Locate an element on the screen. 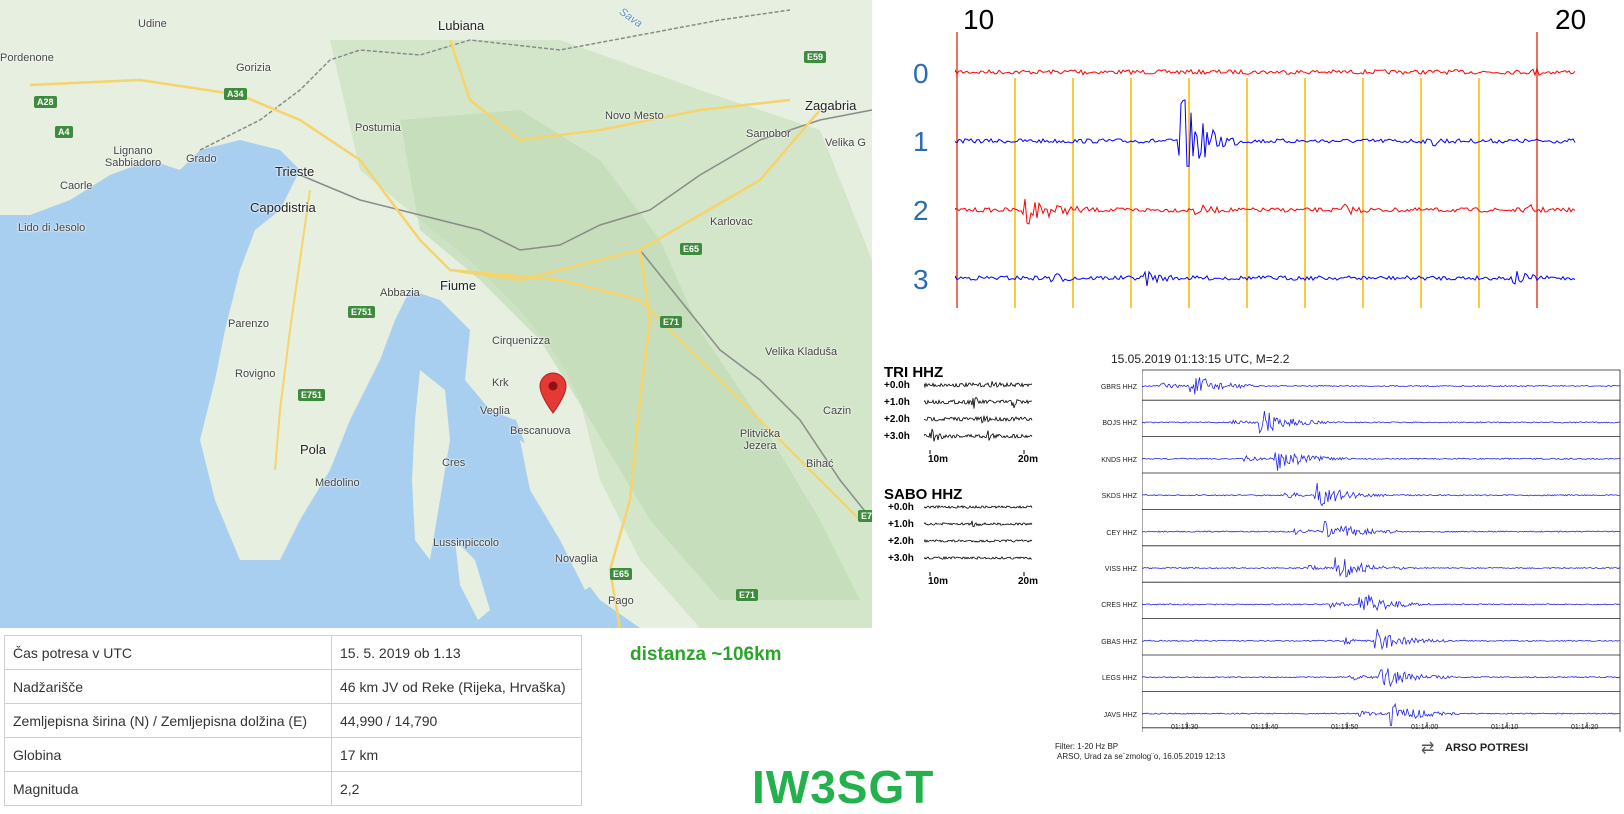 This screenshot has width=1624, height=814. city-label: Cirquenizza is located at coordinates (521, 341).